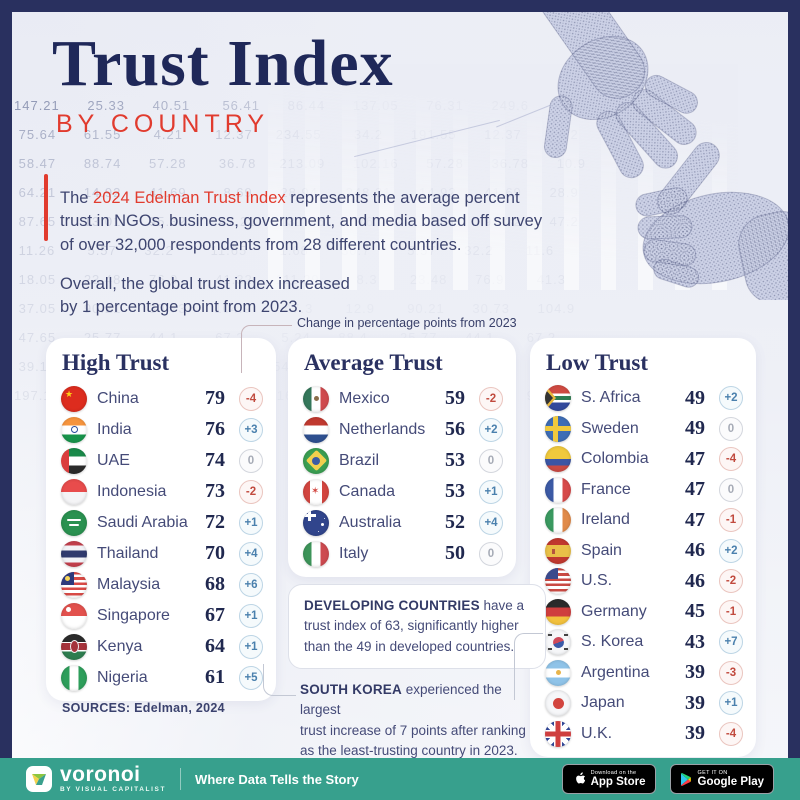 The image size is (800, 800). I want to click on country-row: Germany 45 -1, so click(643, 612).